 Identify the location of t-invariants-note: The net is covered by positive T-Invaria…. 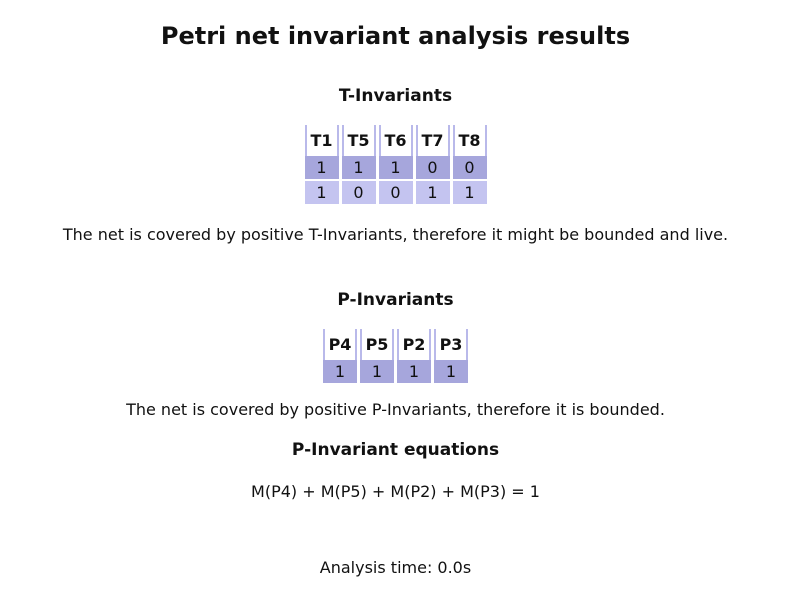
(395, 234).